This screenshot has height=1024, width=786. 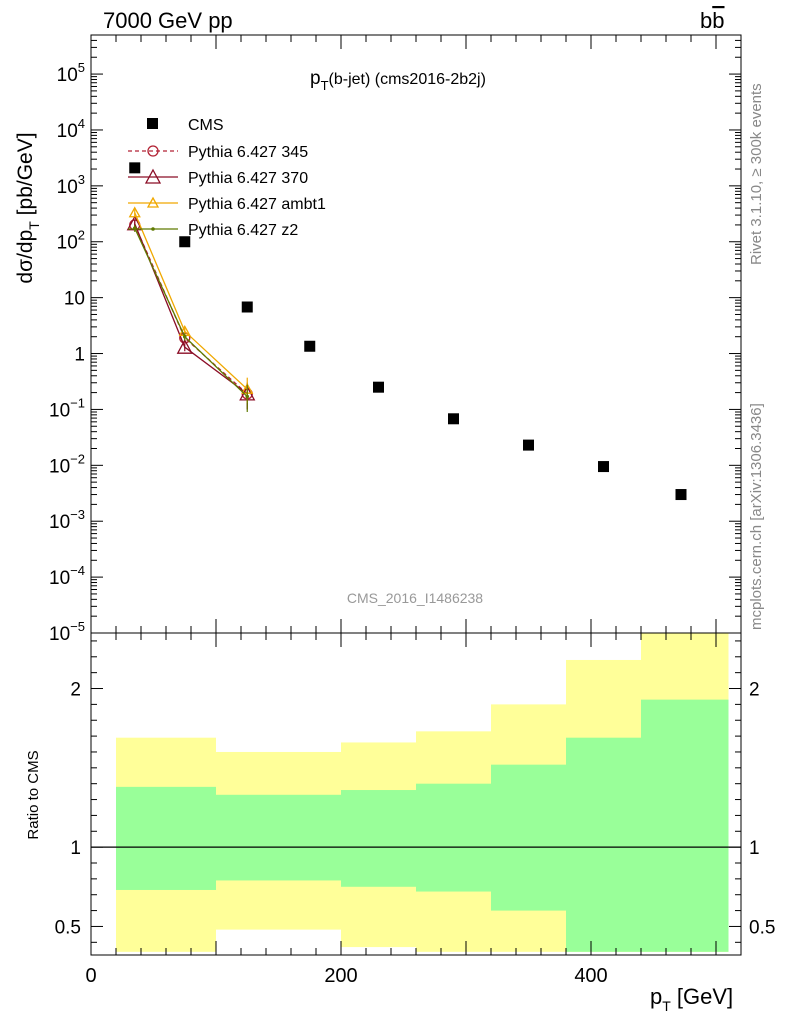 I want to click on ratio-y-tick-label: 2, so click(x=75, y=690).